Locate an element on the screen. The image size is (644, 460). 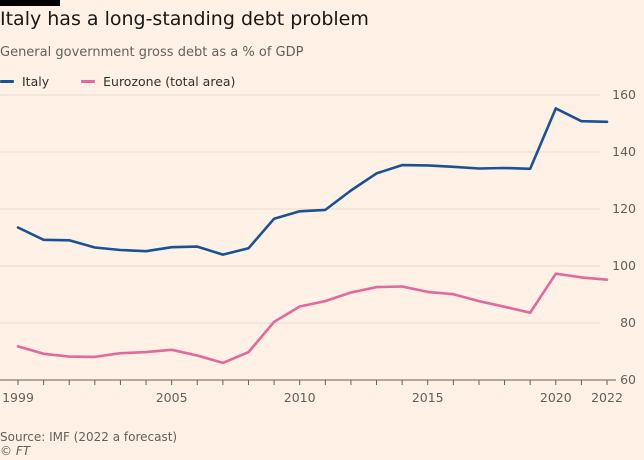
x-tick-label-1999: 1999 is located at coordinates (18, 397).